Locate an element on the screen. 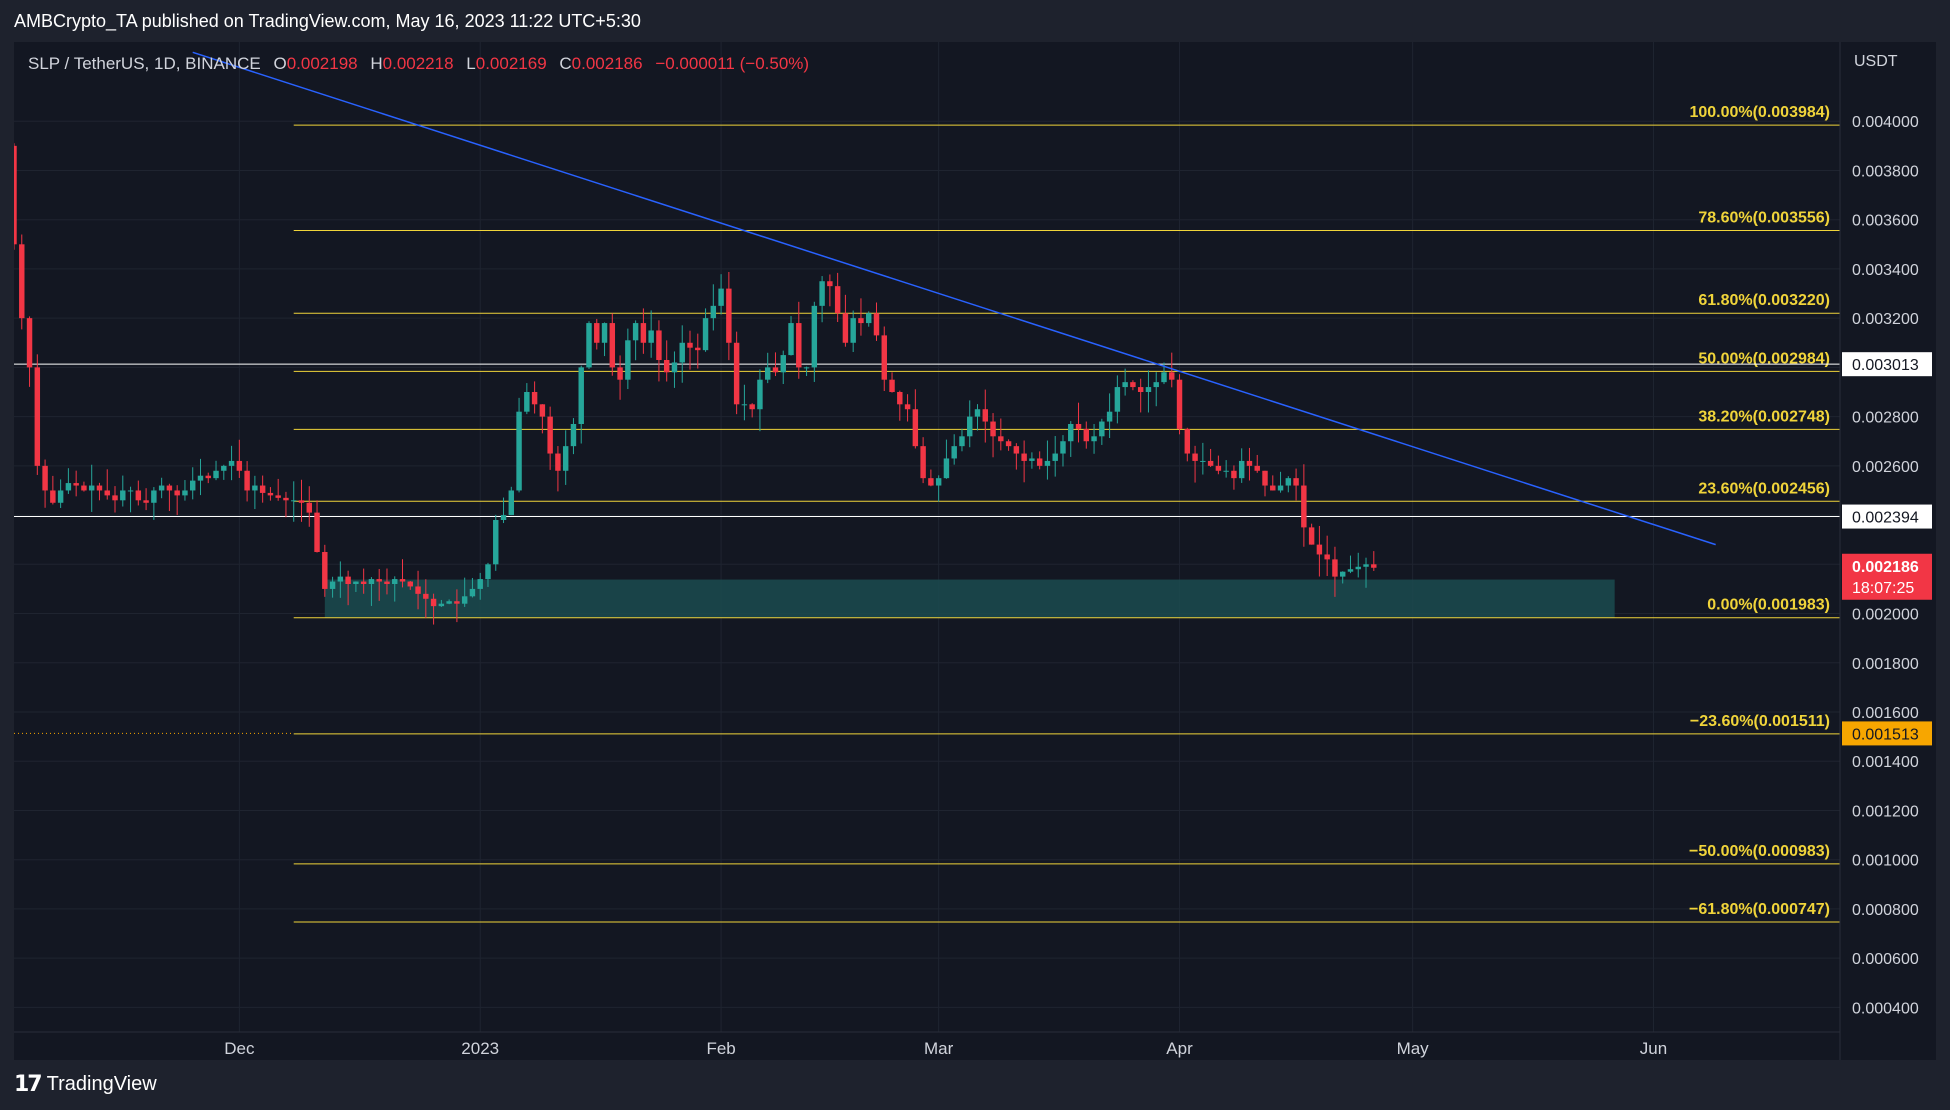  tradingview-logo: 17 TradingView is located at coordinates (85, 1084).